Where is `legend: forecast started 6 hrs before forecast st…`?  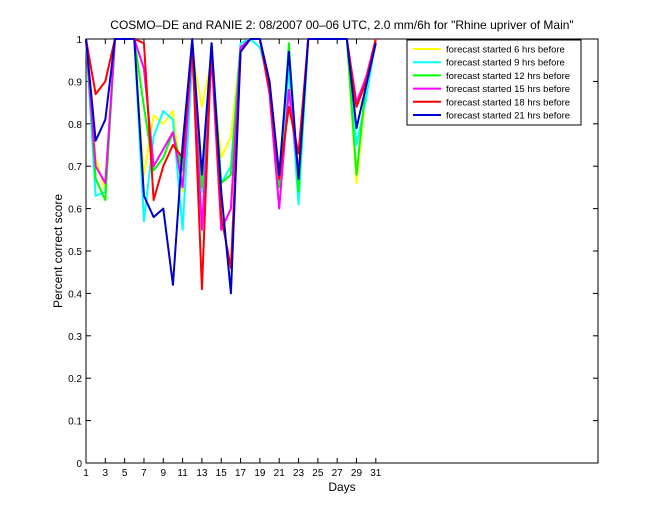 legend: forecast started 6 hrs before forecast st… is located at coordinates (494, 82).